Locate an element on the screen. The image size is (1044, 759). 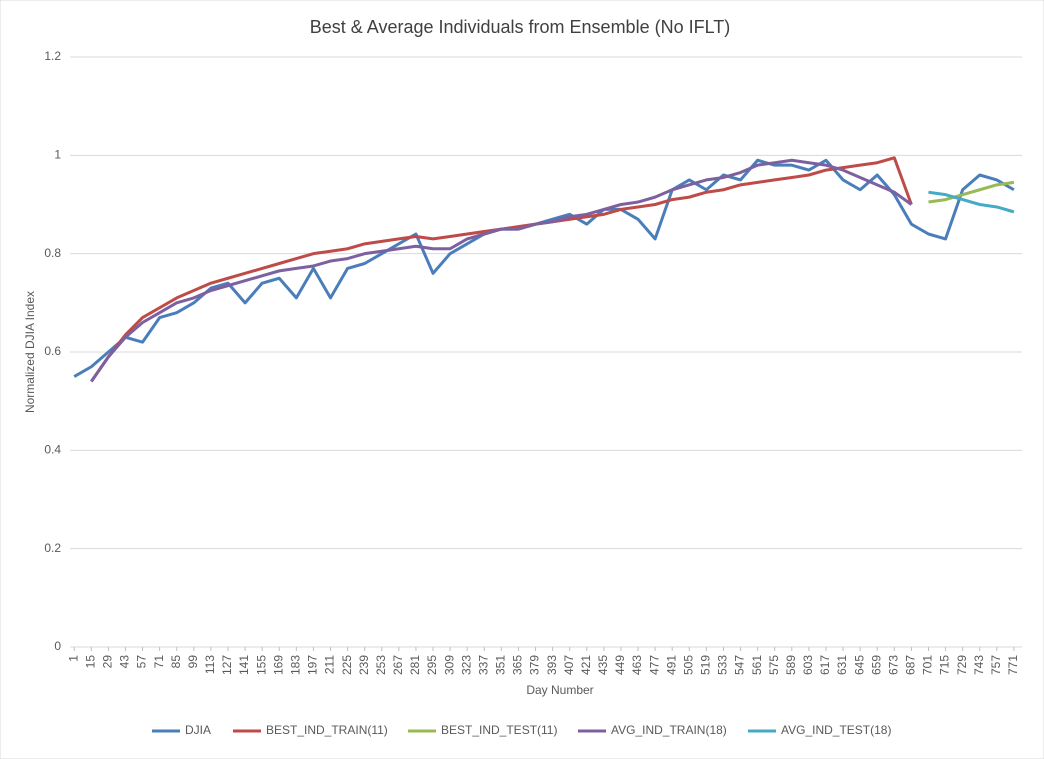
x-tick-label: 771 is located at coordinates (1013, 665).